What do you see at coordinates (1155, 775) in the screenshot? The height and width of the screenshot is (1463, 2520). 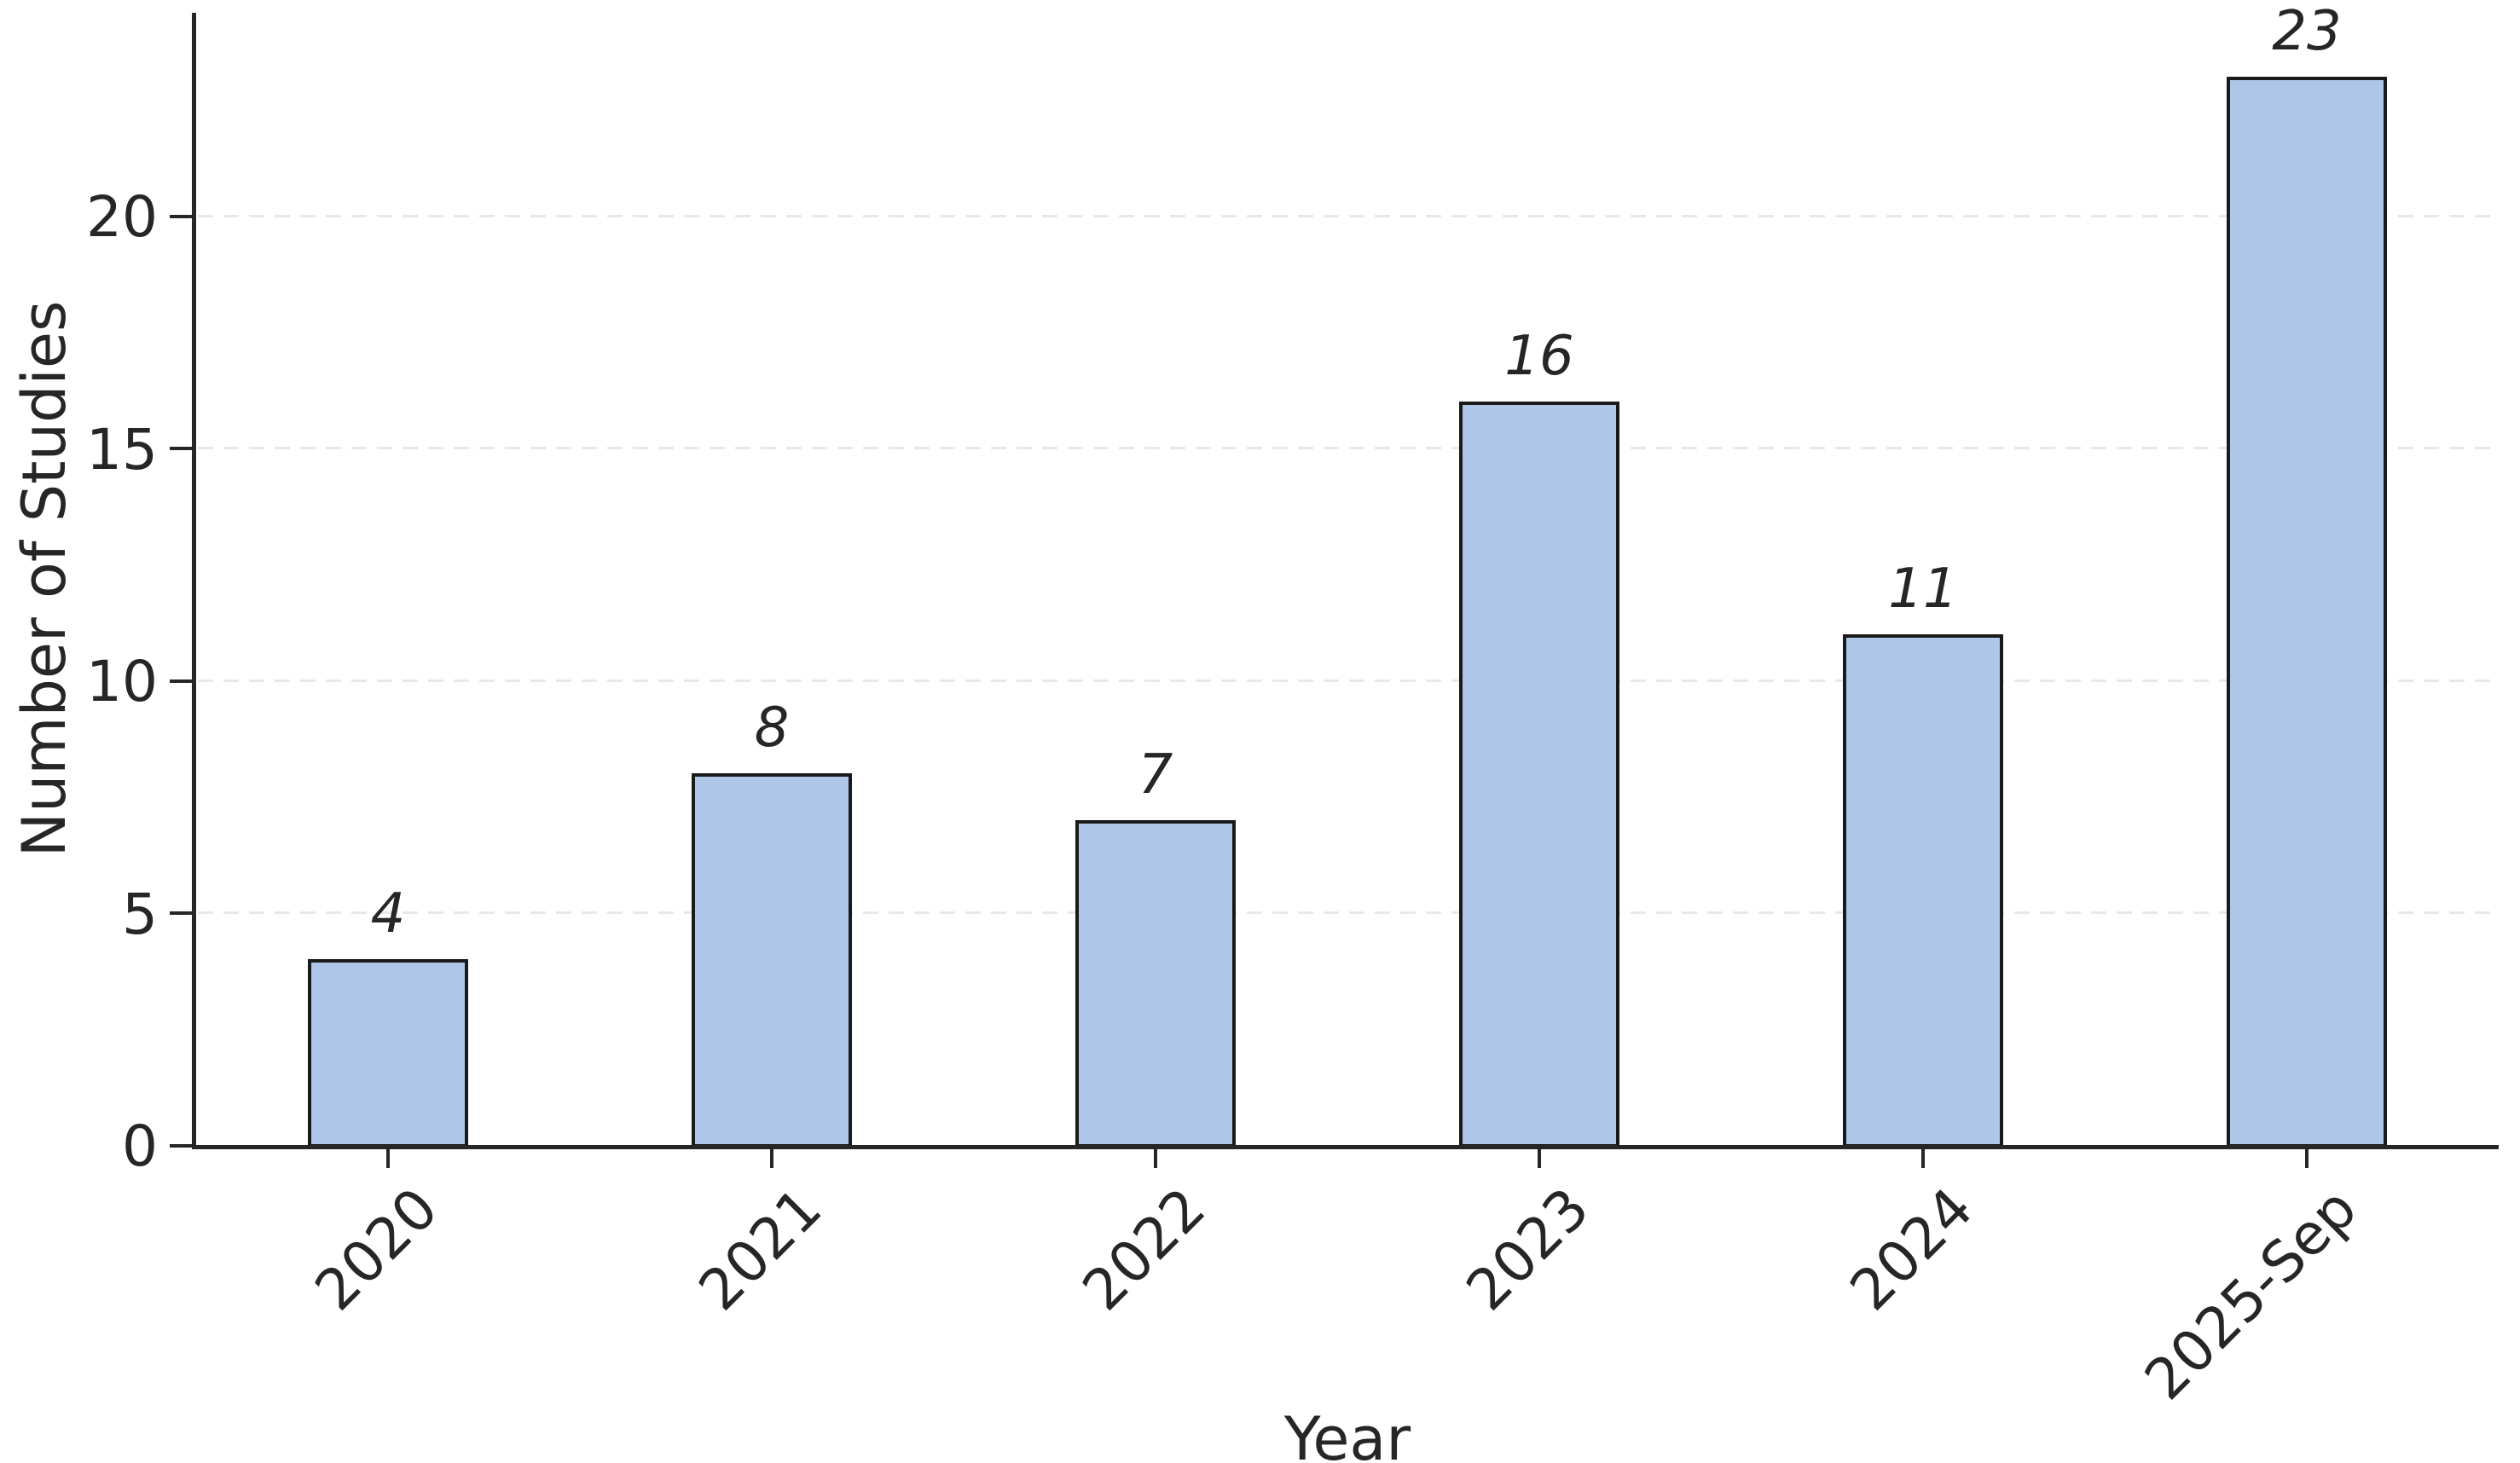 I see `bar-value-label-2022: 7` at bounding box center [1155, 775].